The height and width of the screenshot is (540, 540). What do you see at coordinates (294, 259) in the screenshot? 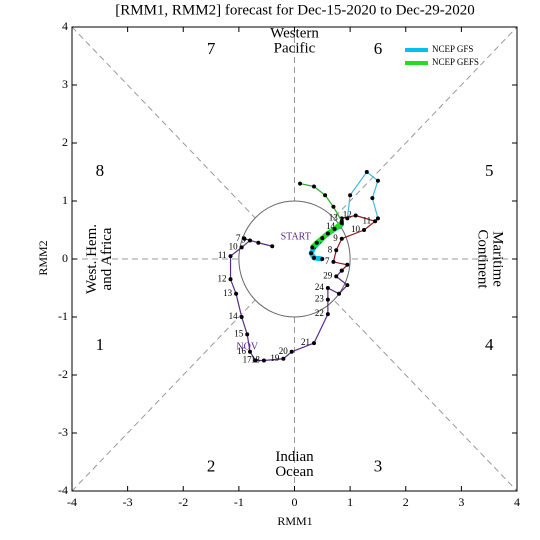
I see `unit-circle` at bounding box center [294, 259].